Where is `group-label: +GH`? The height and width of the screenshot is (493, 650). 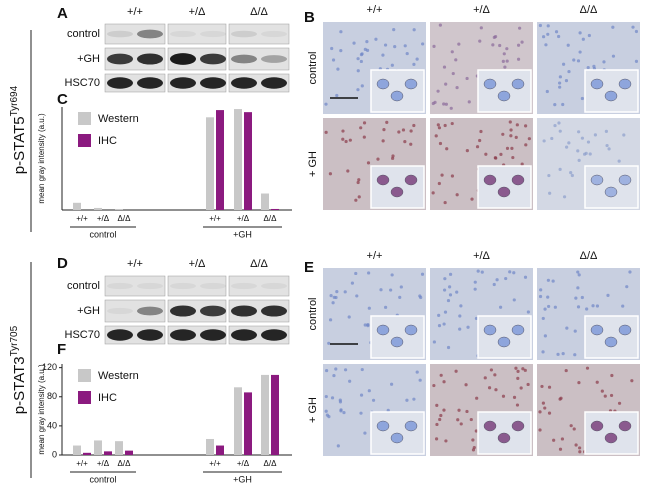 group-label: +GH is located at coordinates (242, 234).